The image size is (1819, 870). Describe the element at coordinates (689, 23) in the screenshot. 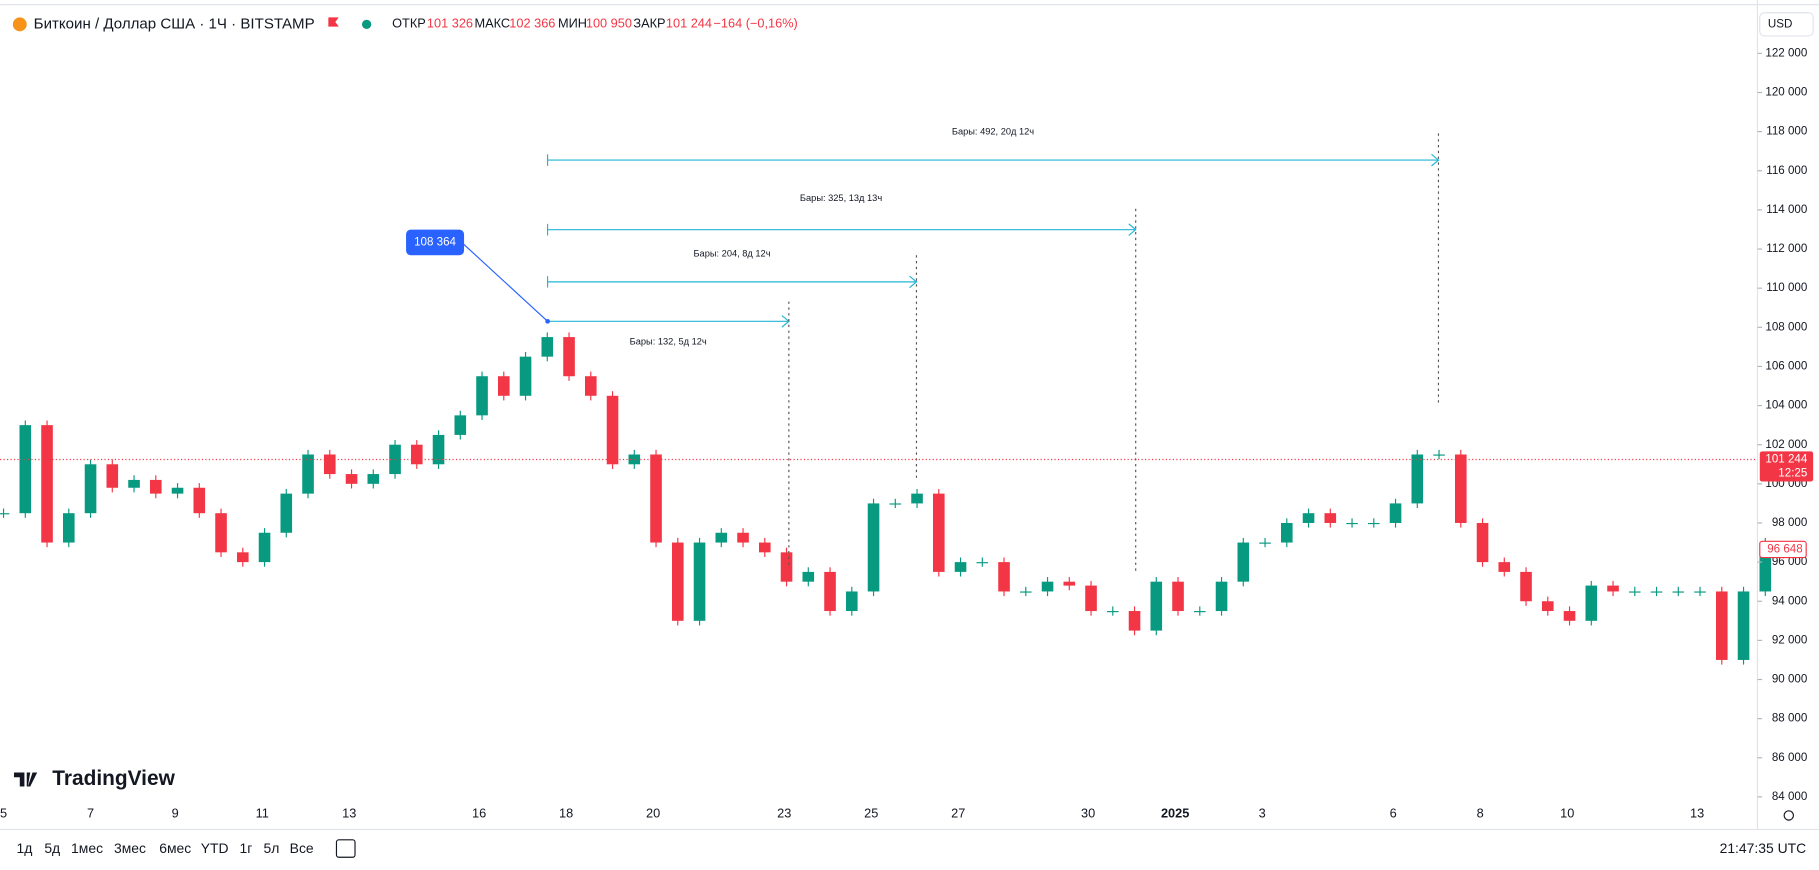

I see `close-value: 101 244` at that location.